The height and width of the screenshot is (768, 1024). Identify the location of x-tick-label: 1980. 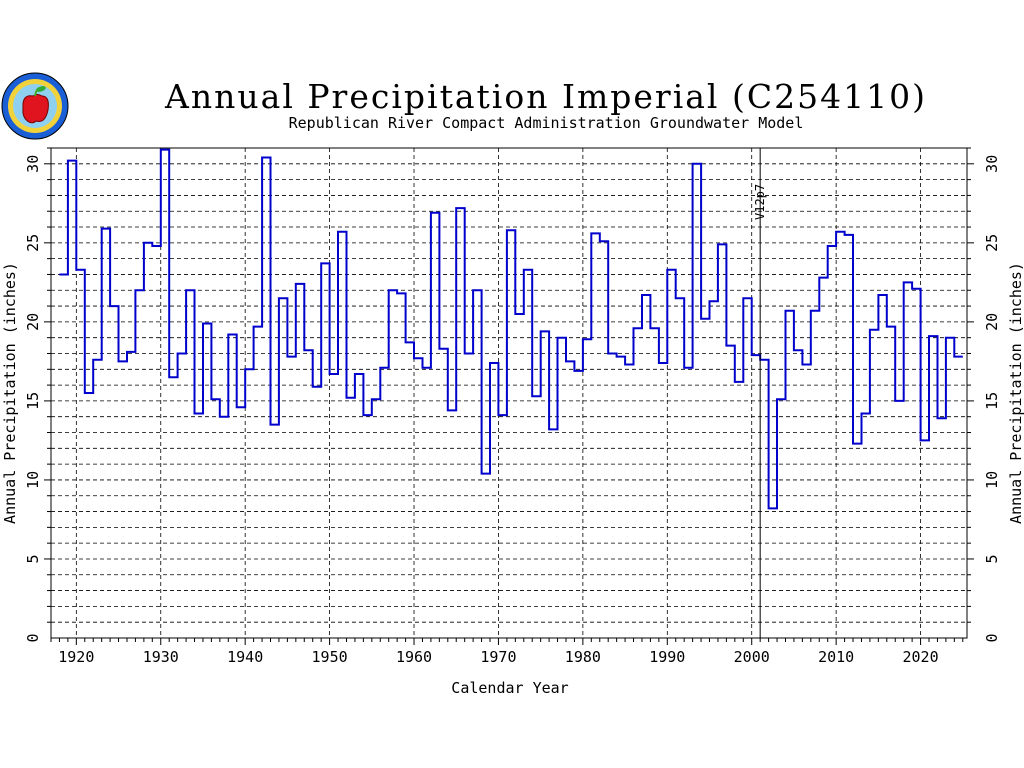
(583, 657).